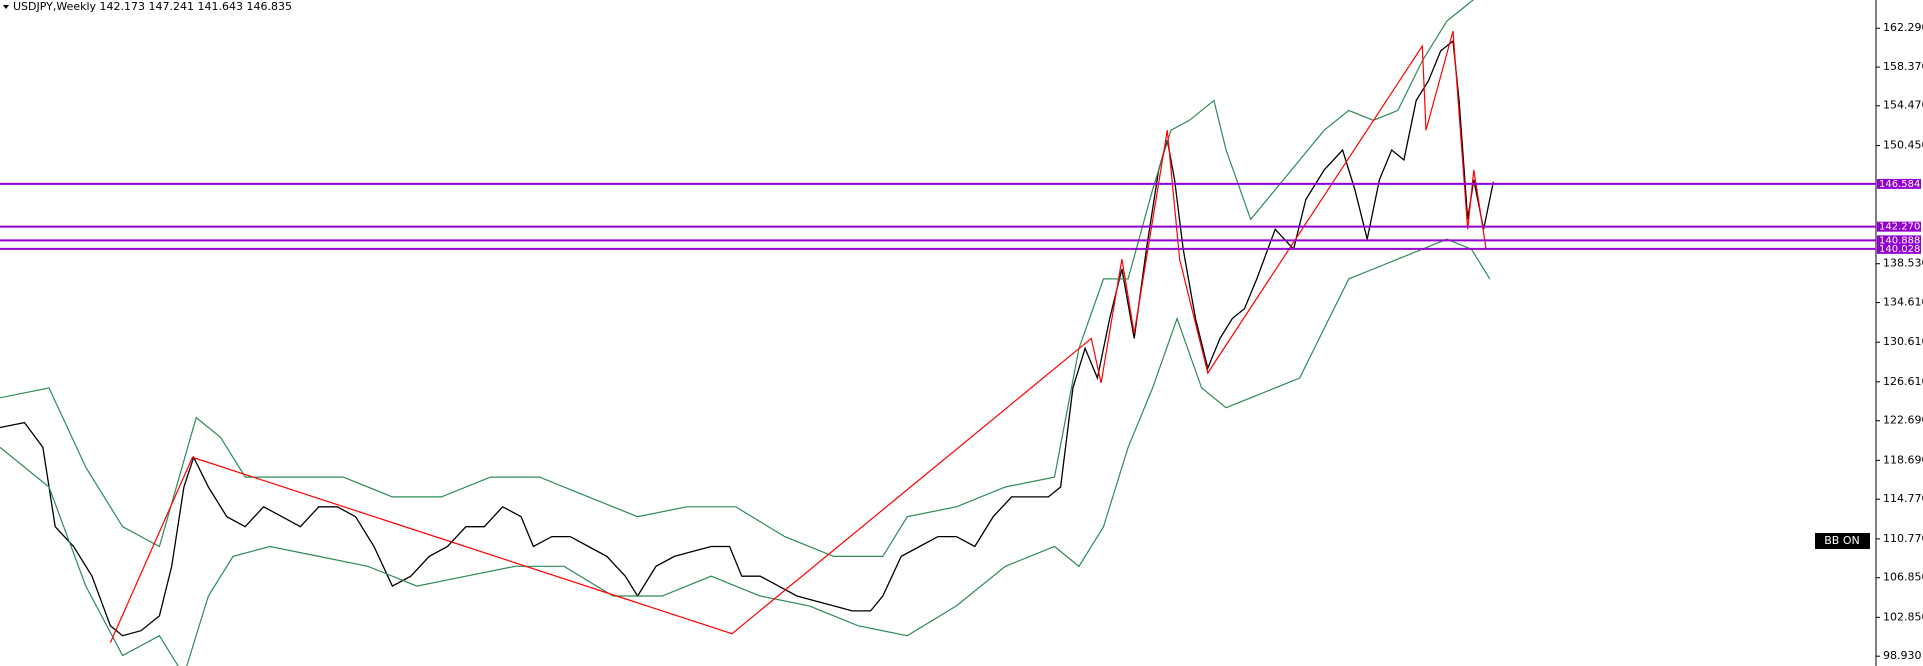 The width and height of the screenshot is (1923, 666). I want to click on y-tick-label: 114.770, so click(1903, 498).